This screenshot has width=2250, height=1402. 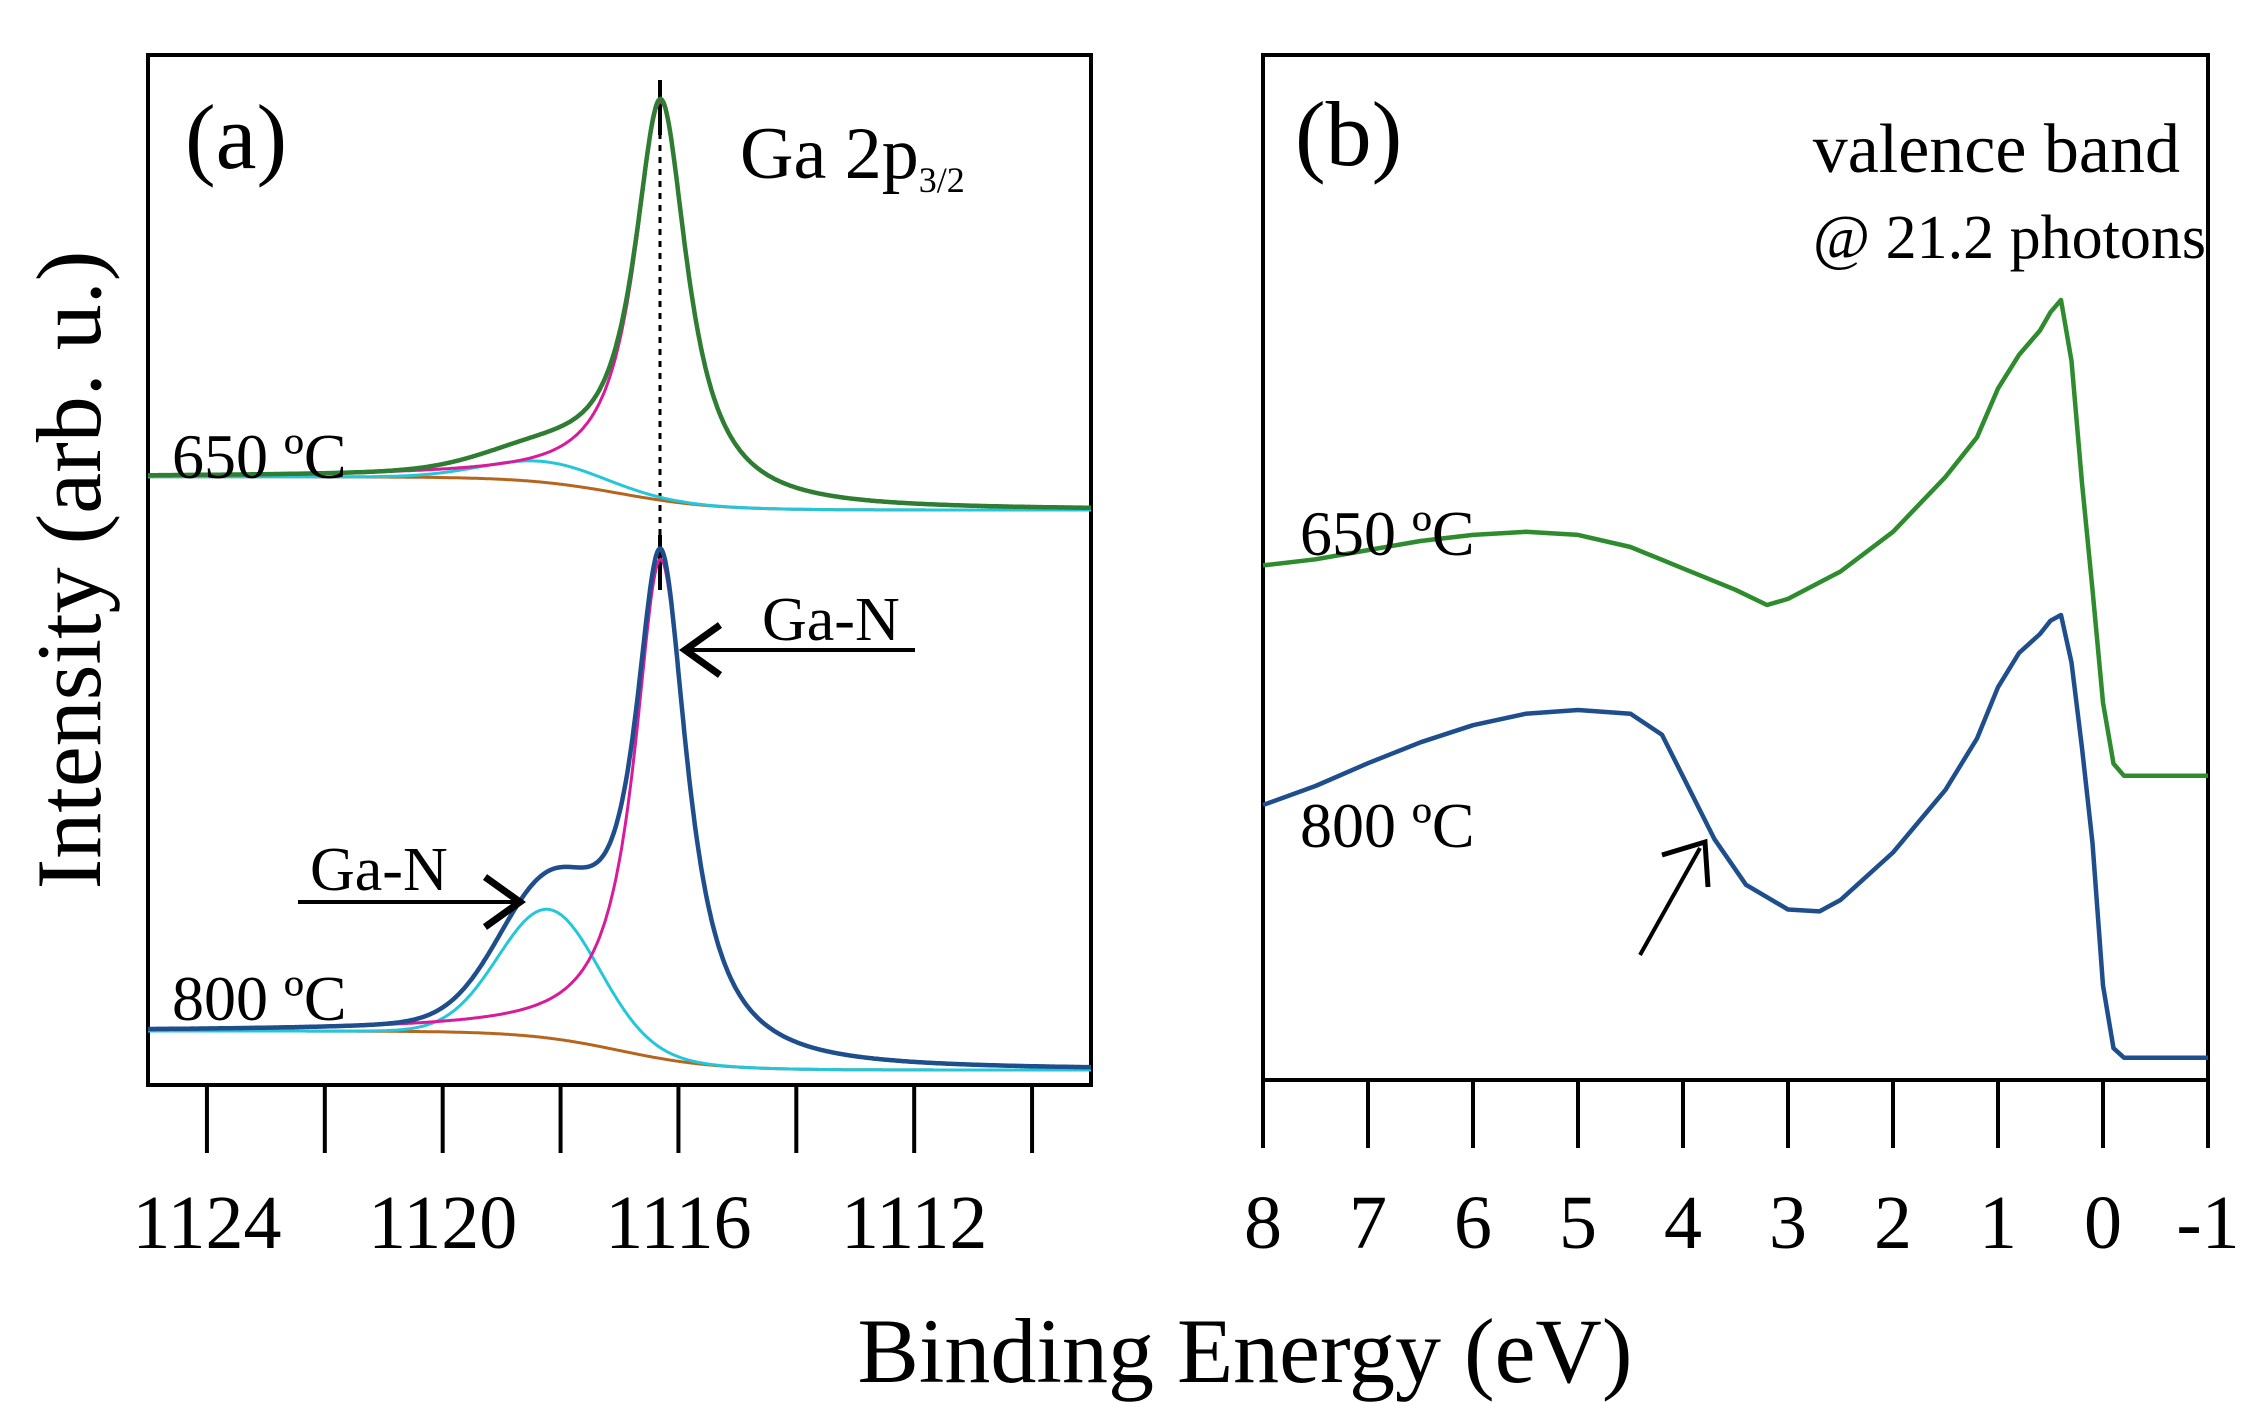 I want to click on spectrum-650-shoulder-component, so click(x=619, y=485).